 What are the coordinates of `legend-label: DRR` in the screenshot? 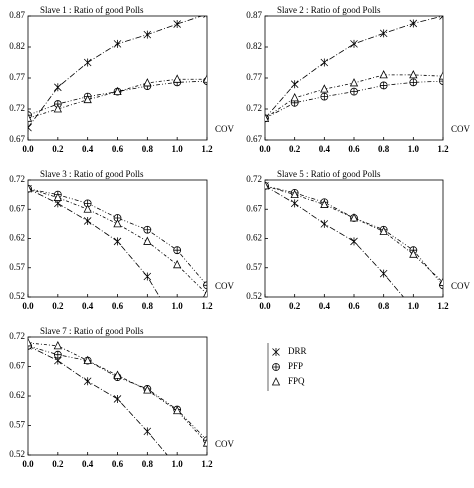 It's located at (297, 351).